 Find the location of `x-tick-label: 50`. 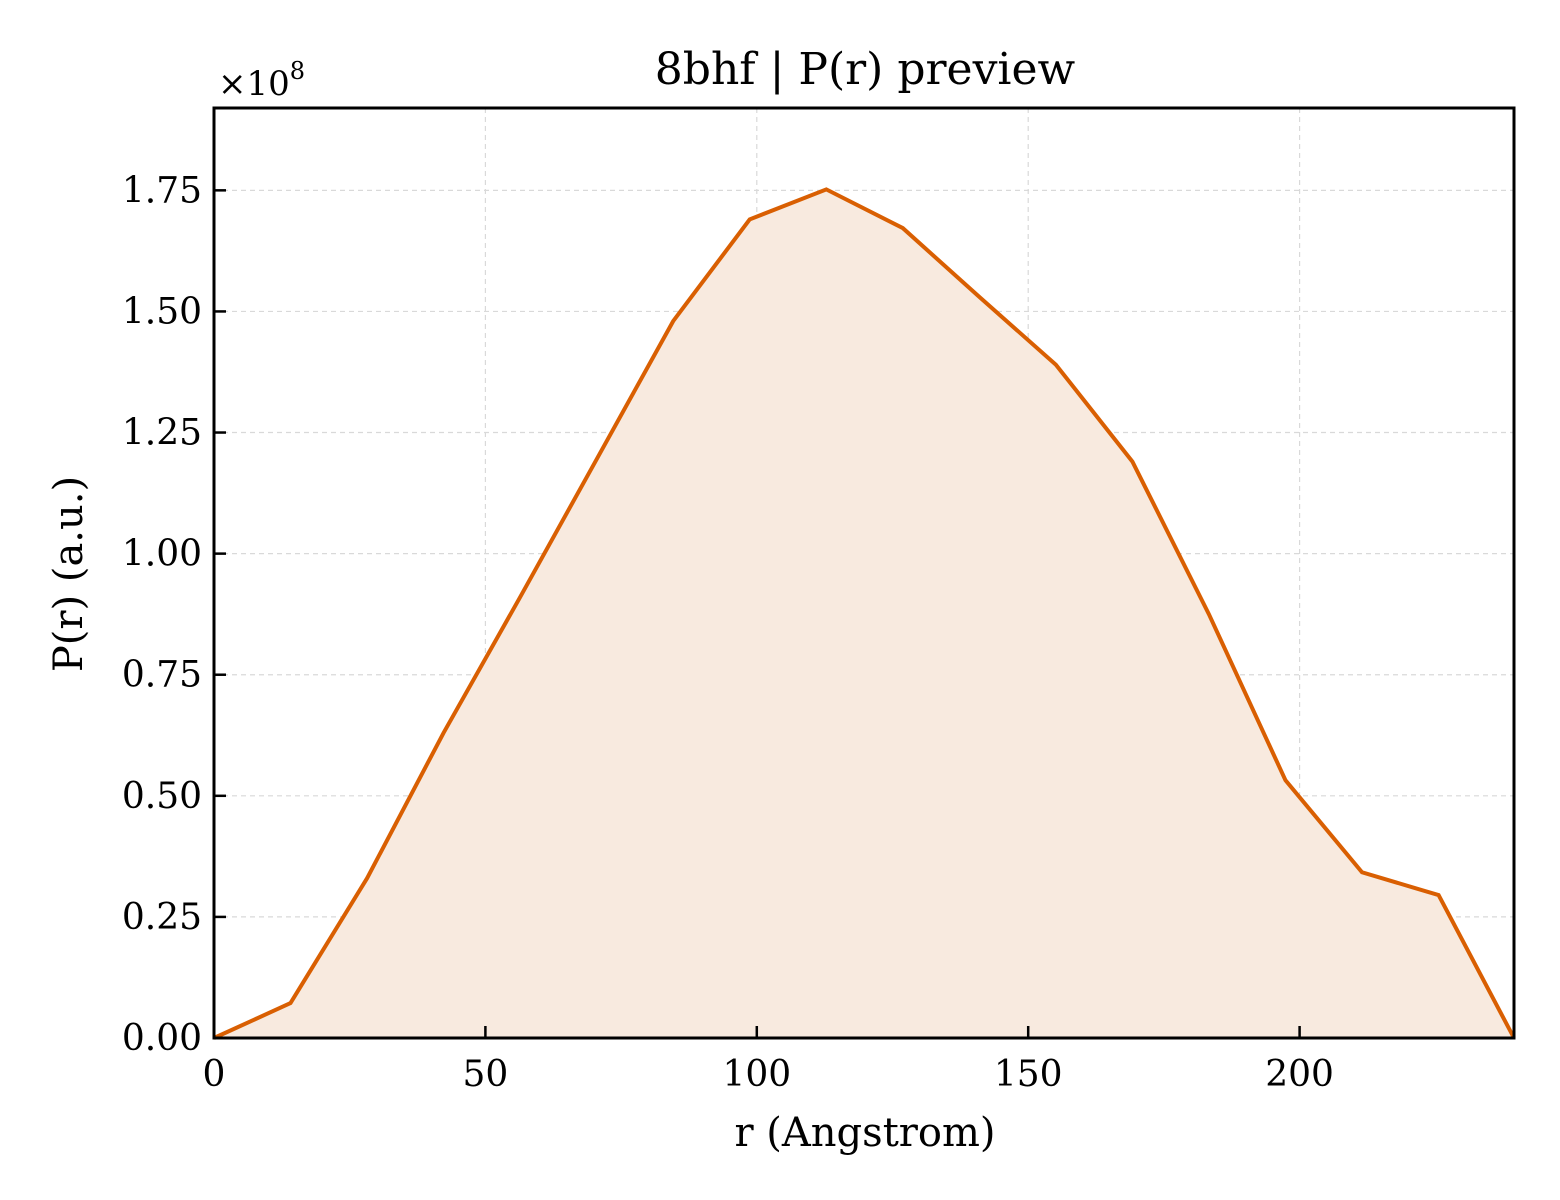

x-tick-label: 50 is located at coordinates (485, 1074).